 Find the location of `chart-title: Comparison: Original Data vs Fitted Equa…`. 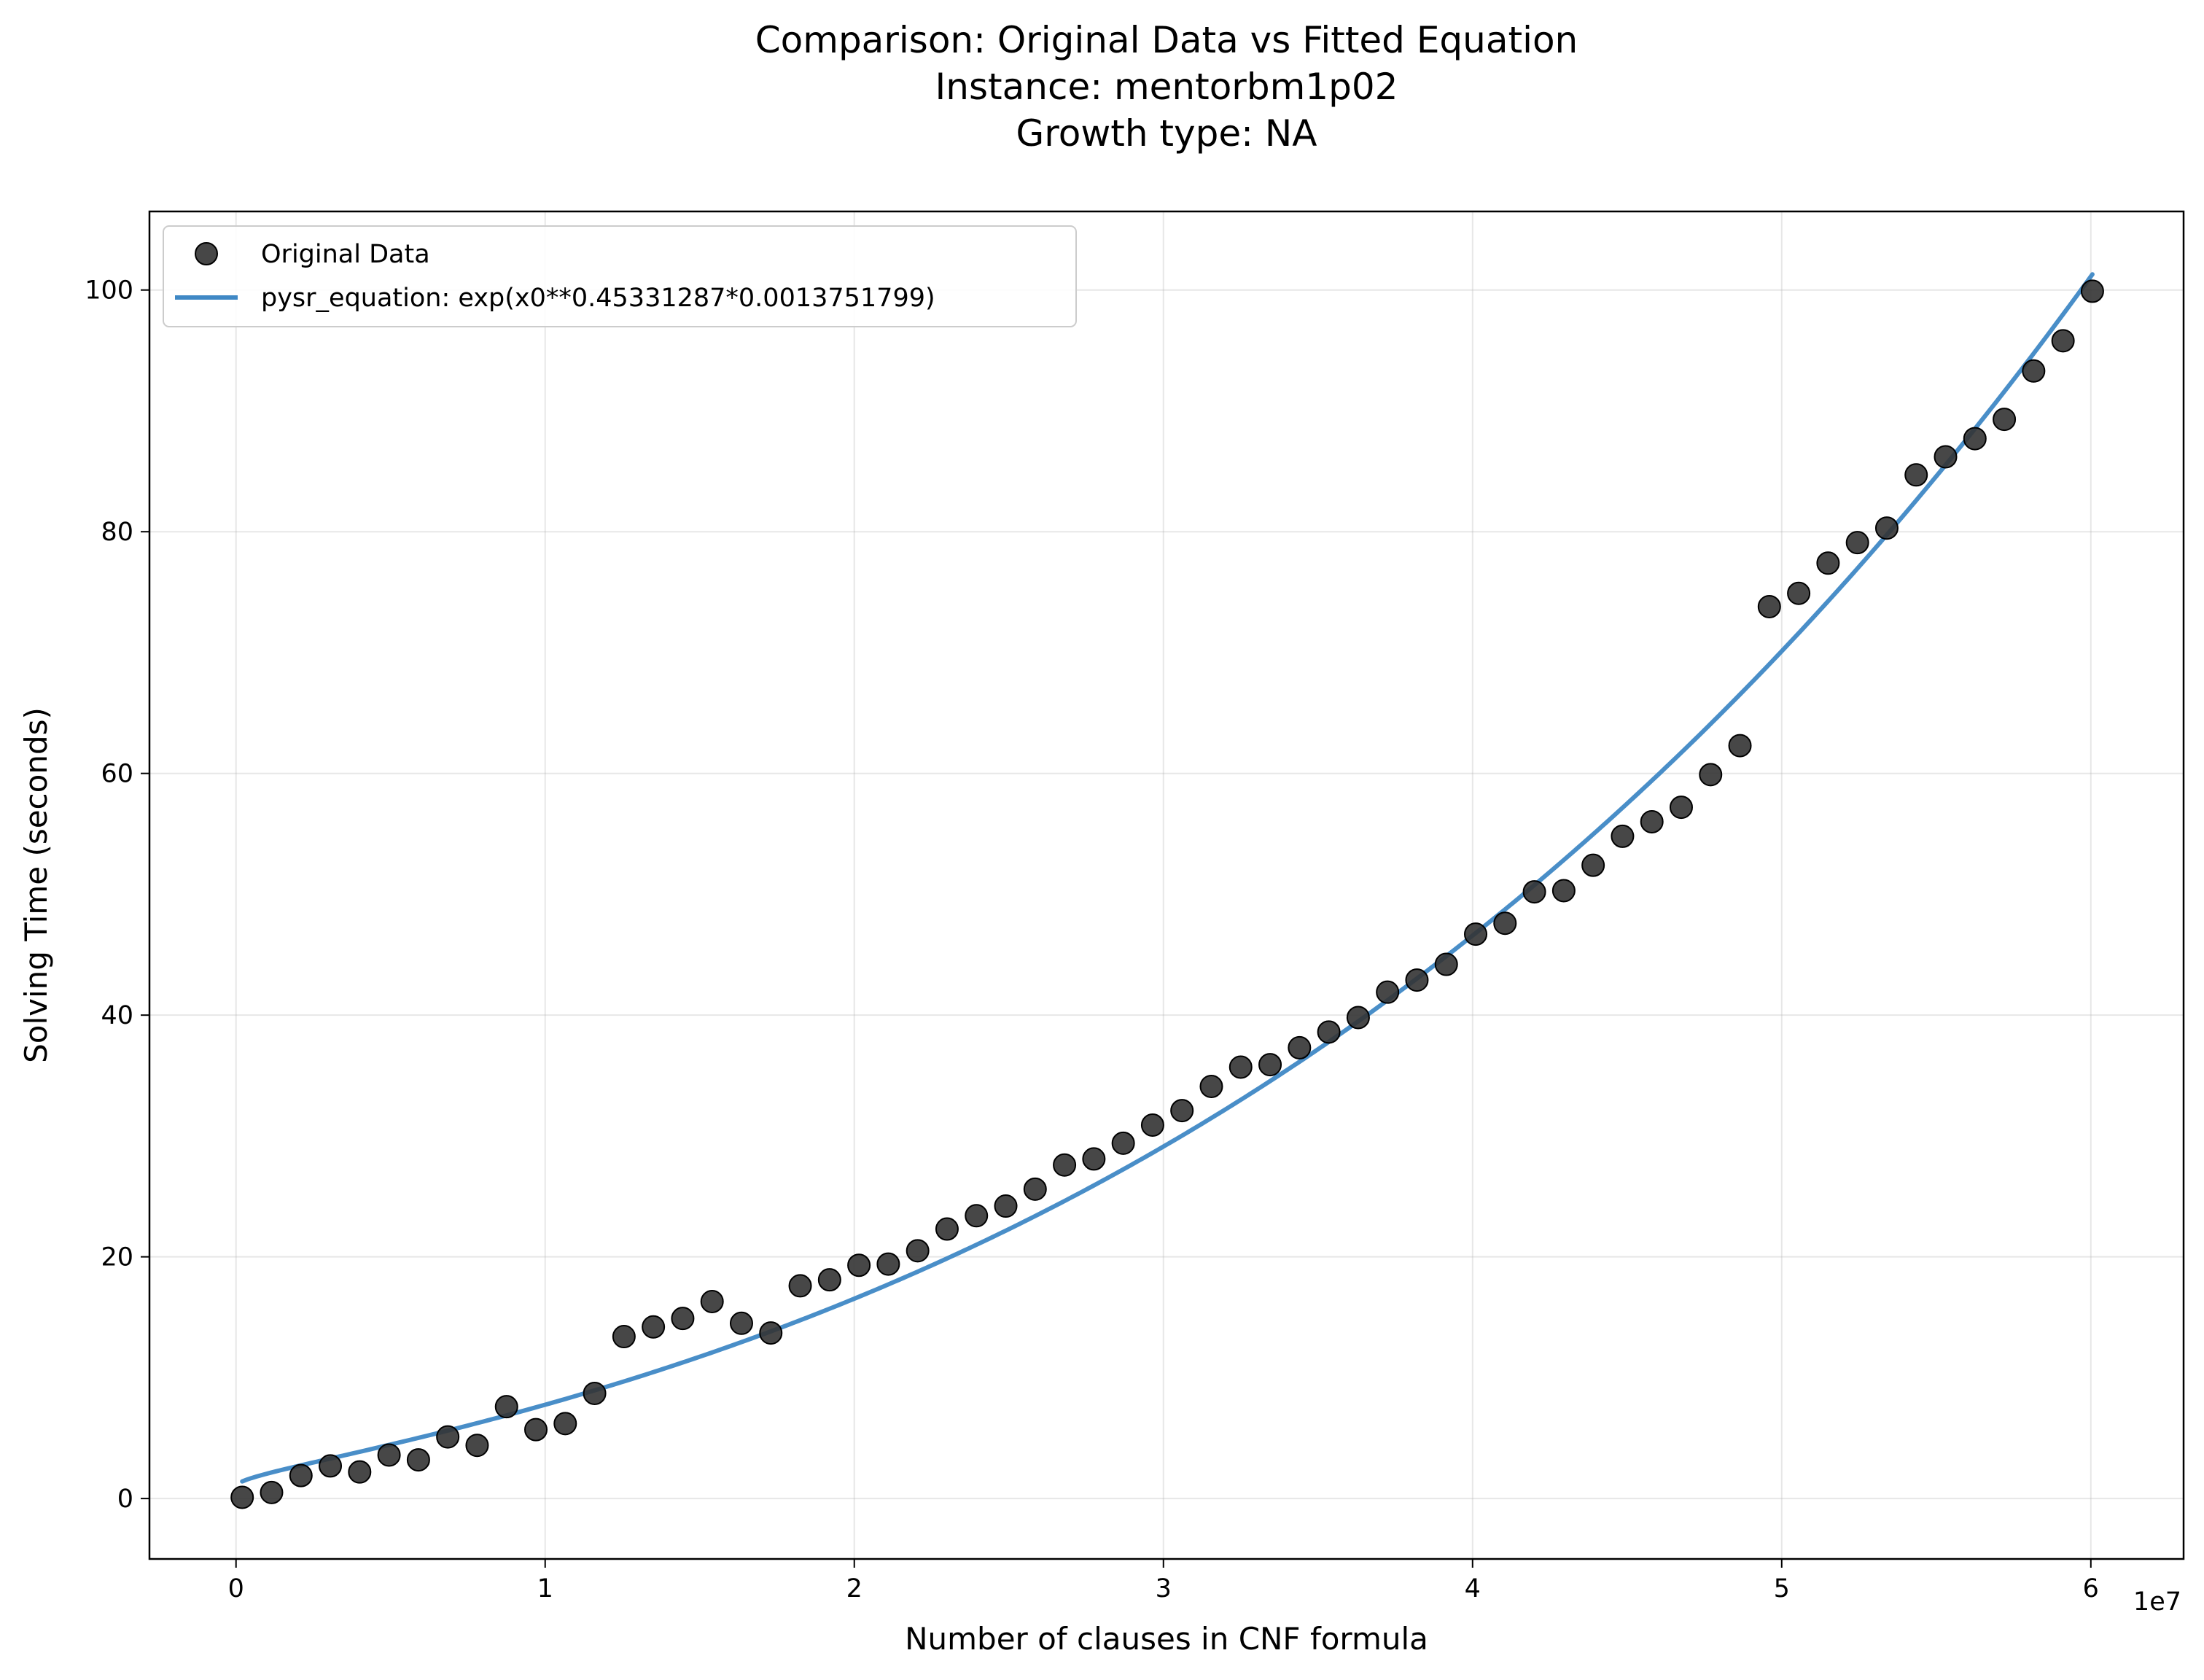

chart-title: Comparison: Original Data vs Fitted Equa… is located at coordinates (1166, 87).